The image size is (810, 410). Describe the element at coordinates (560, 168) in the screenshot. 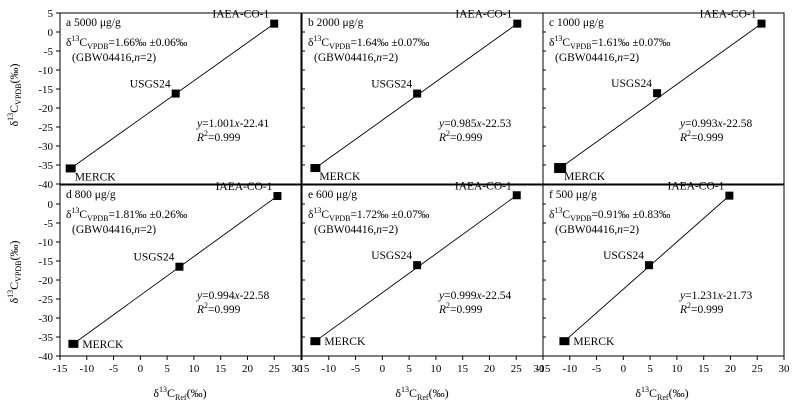

I see `marker-c-merck` at that location.